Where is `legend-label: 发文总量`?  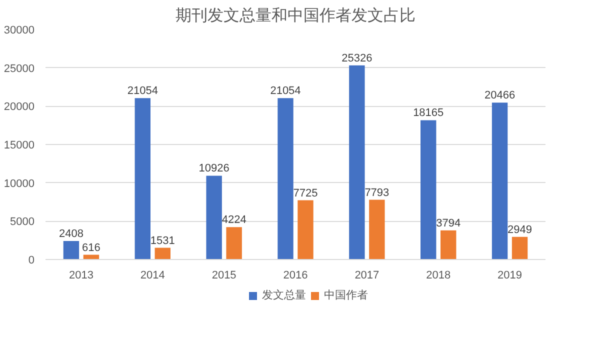 legend-label: 发文总量 is located at coordinates (284, 295).